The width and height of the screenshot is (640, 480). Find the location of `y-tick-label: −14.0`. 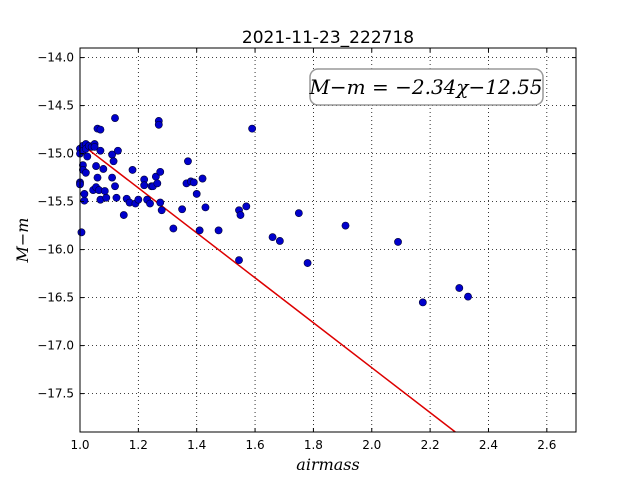

y-tick-label: −14.0 is located at coordinates (55, 58).